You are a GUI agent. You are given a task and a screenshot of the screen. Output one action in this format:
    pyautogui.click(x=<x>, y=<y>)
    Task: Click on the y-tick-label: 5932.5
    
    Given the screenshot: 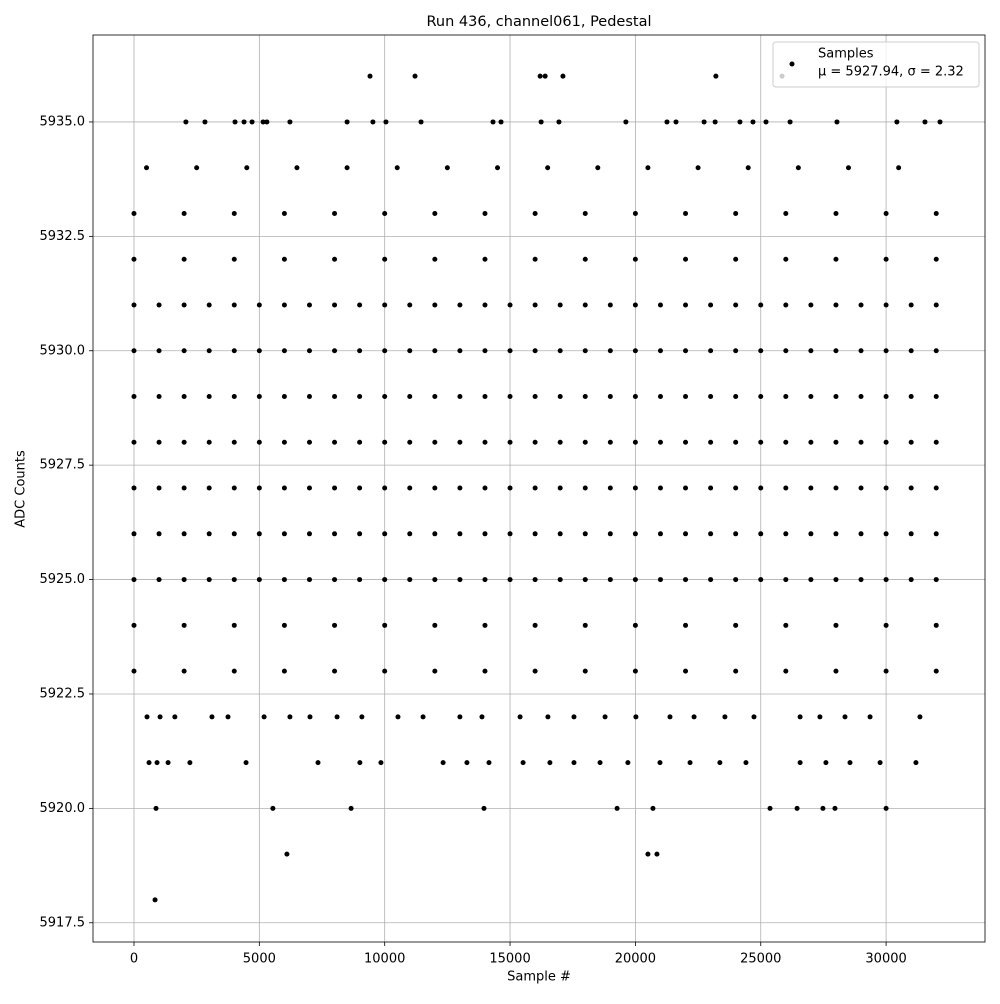 What is the action you would take?
    pyautogui.click(x=63, y=236)
    